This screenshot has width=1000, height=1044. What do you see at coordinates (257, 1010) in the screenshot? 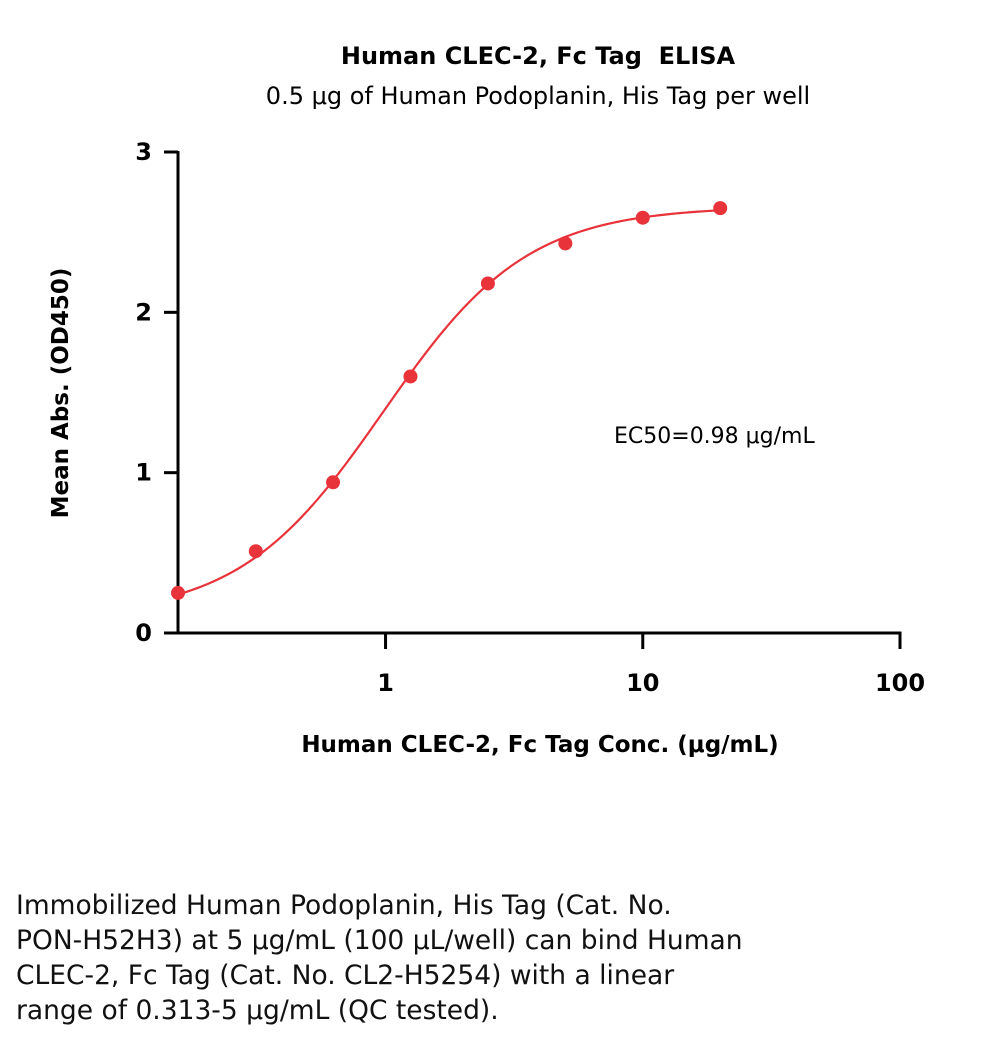
I see `caption-line: range of 0.313-5 μg/mL (QC tested).` at bounding box center [257, 1010].